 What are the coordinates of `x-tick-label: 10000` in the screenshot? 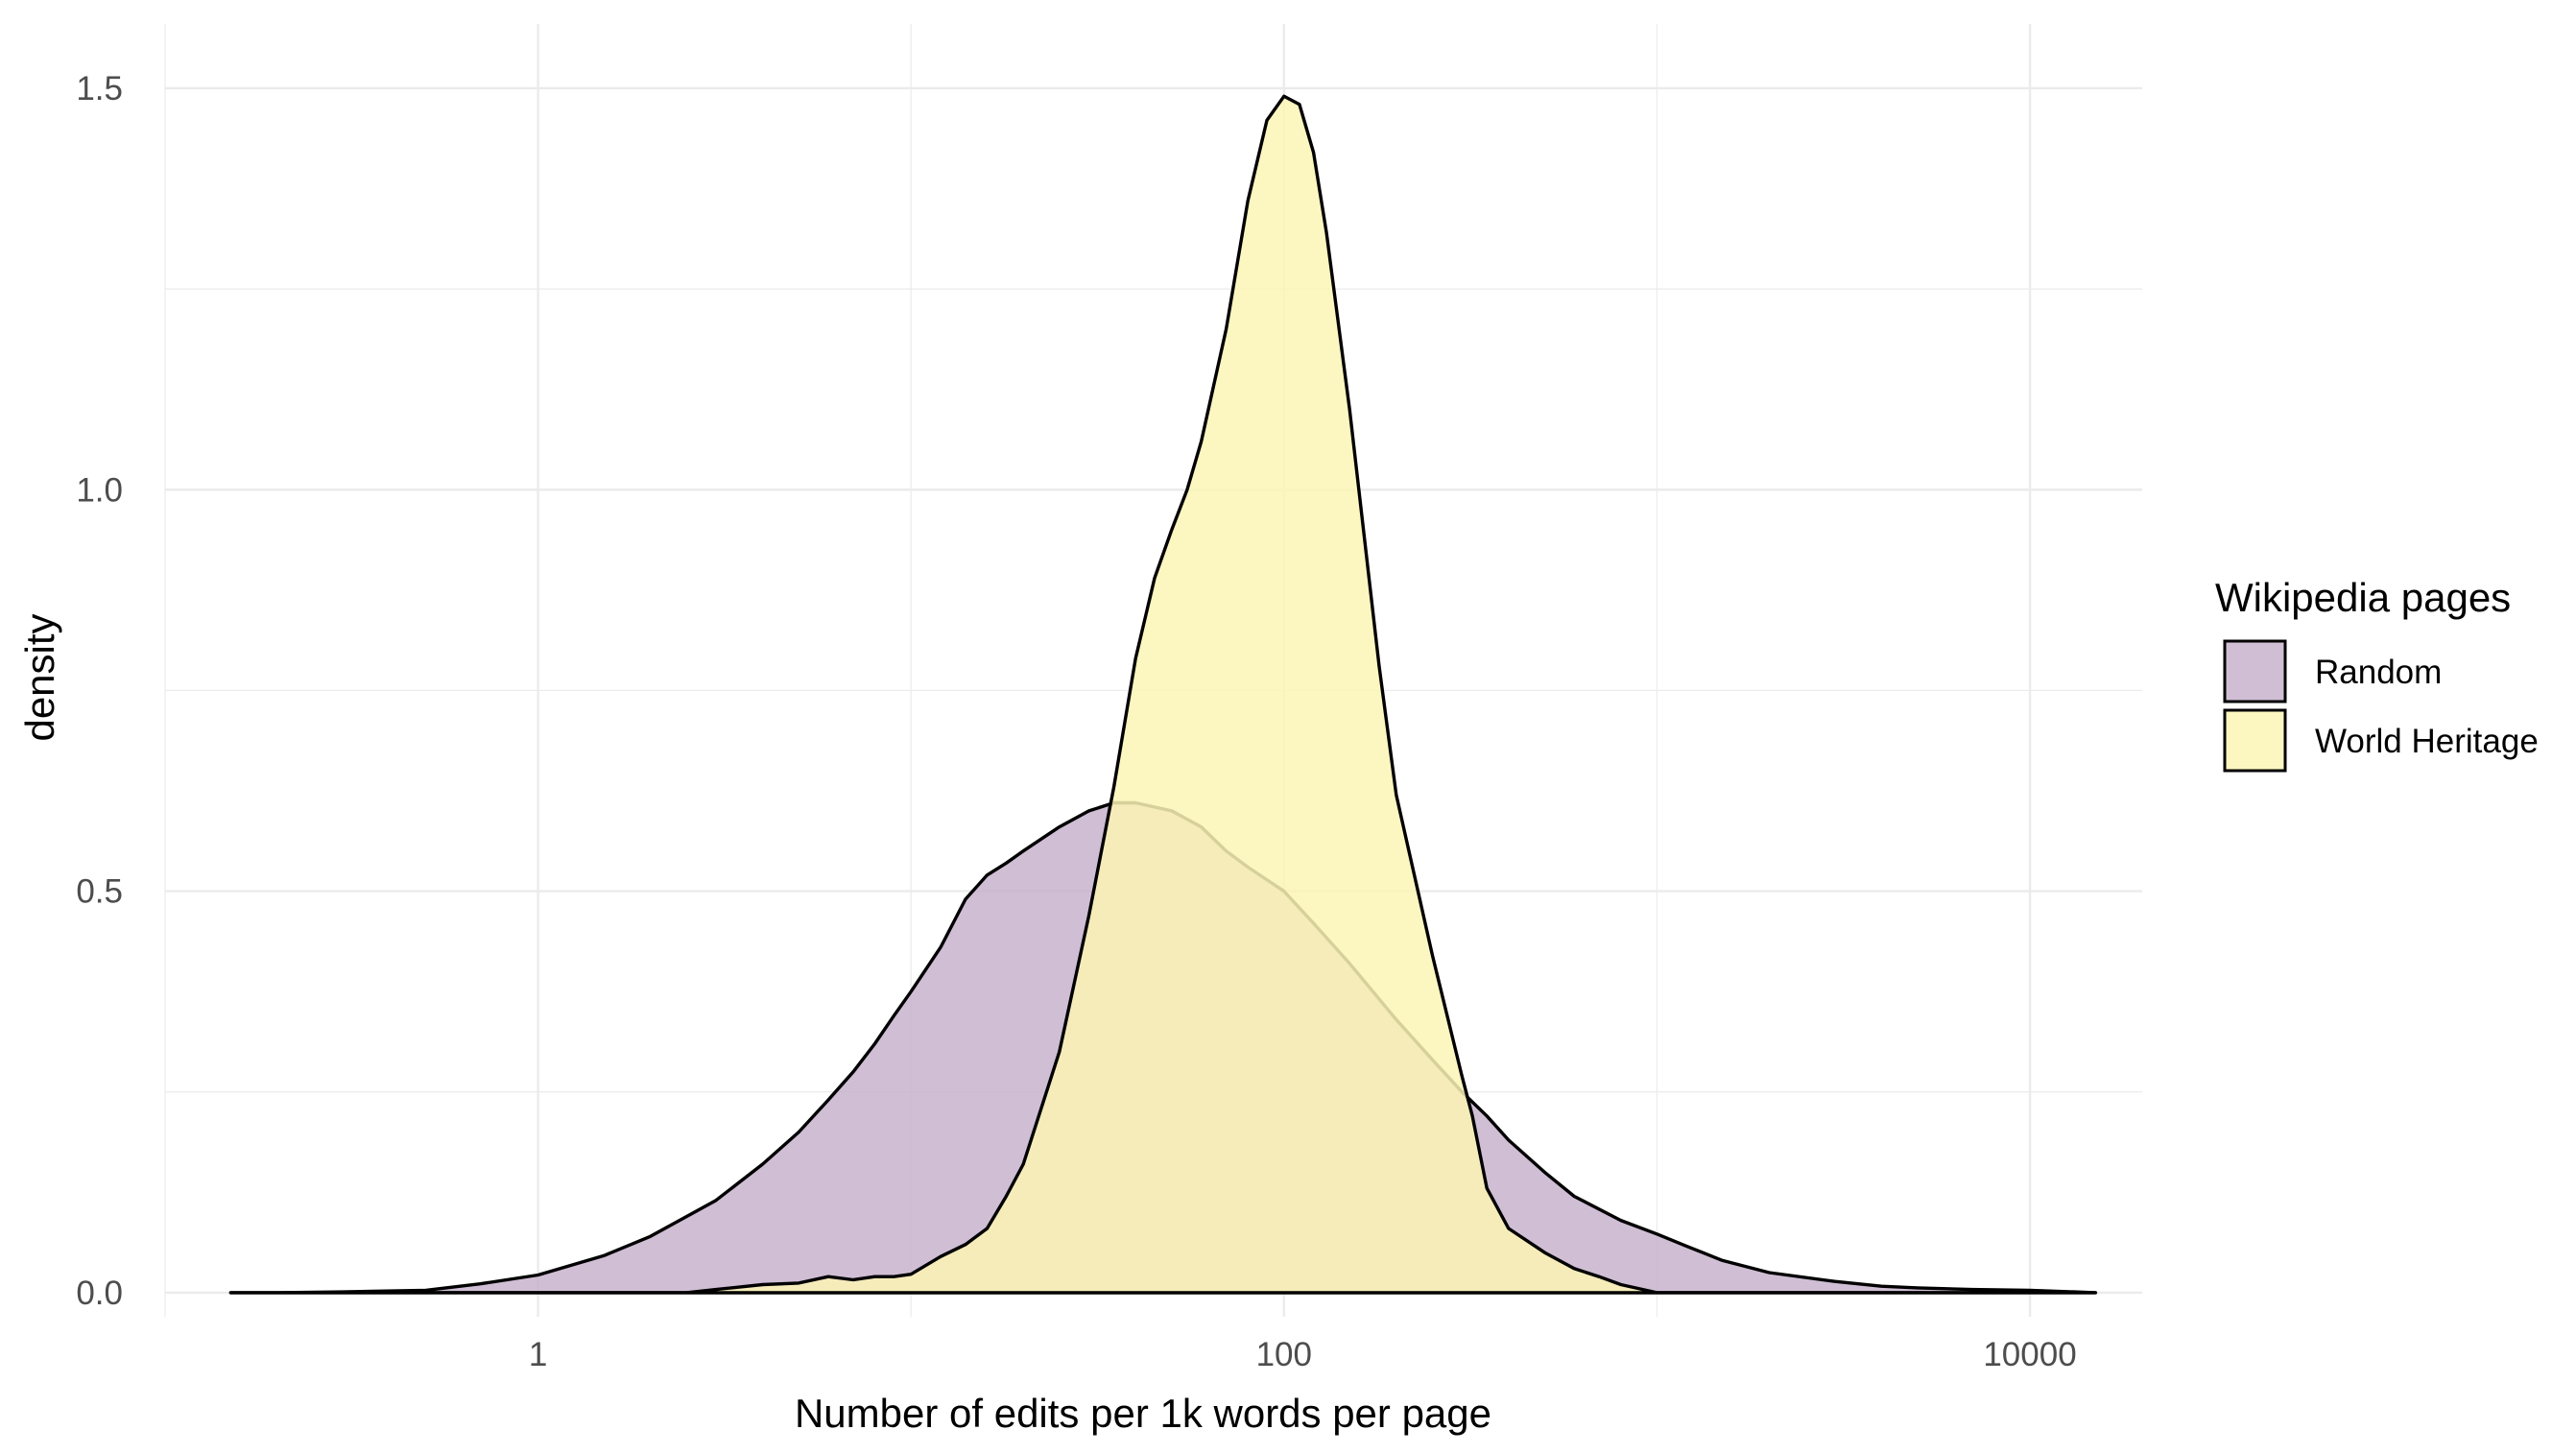 It's located at (2029, 1355).